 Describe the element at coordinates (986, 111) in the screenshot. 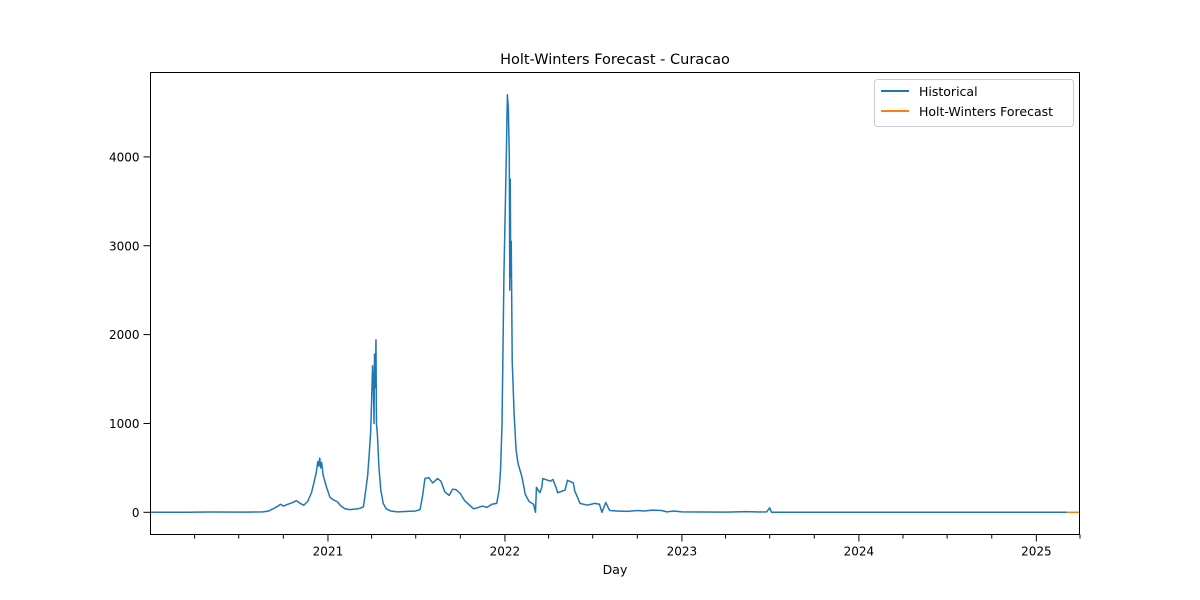

I see `legend-forecast-label: Holt-Winters Forecast` at that location.